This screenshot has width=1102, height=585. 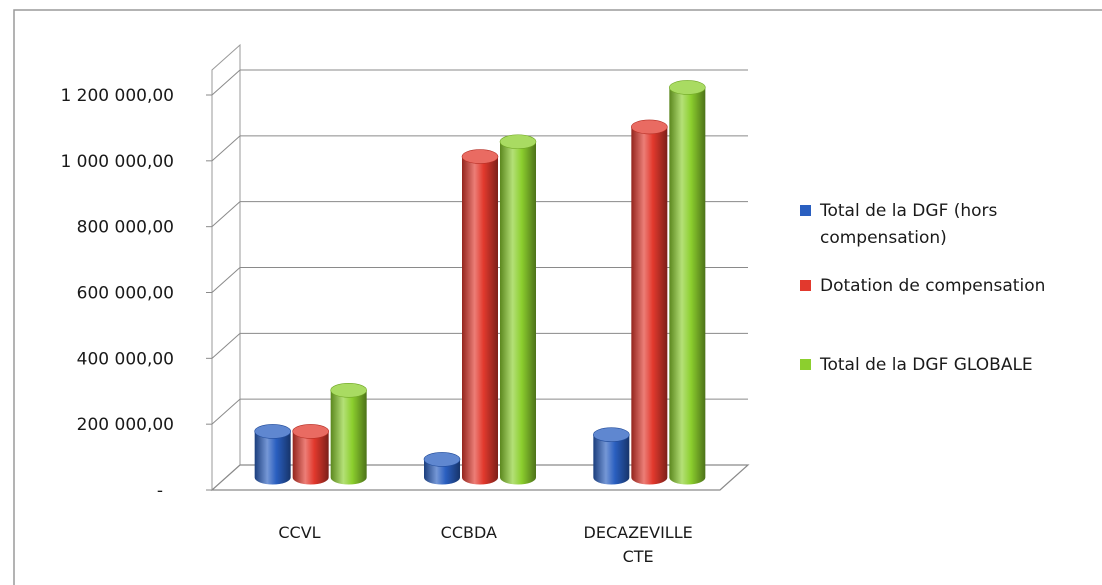 I want to click on x-tick-label: CCBDA, so click(x=469, y=532).